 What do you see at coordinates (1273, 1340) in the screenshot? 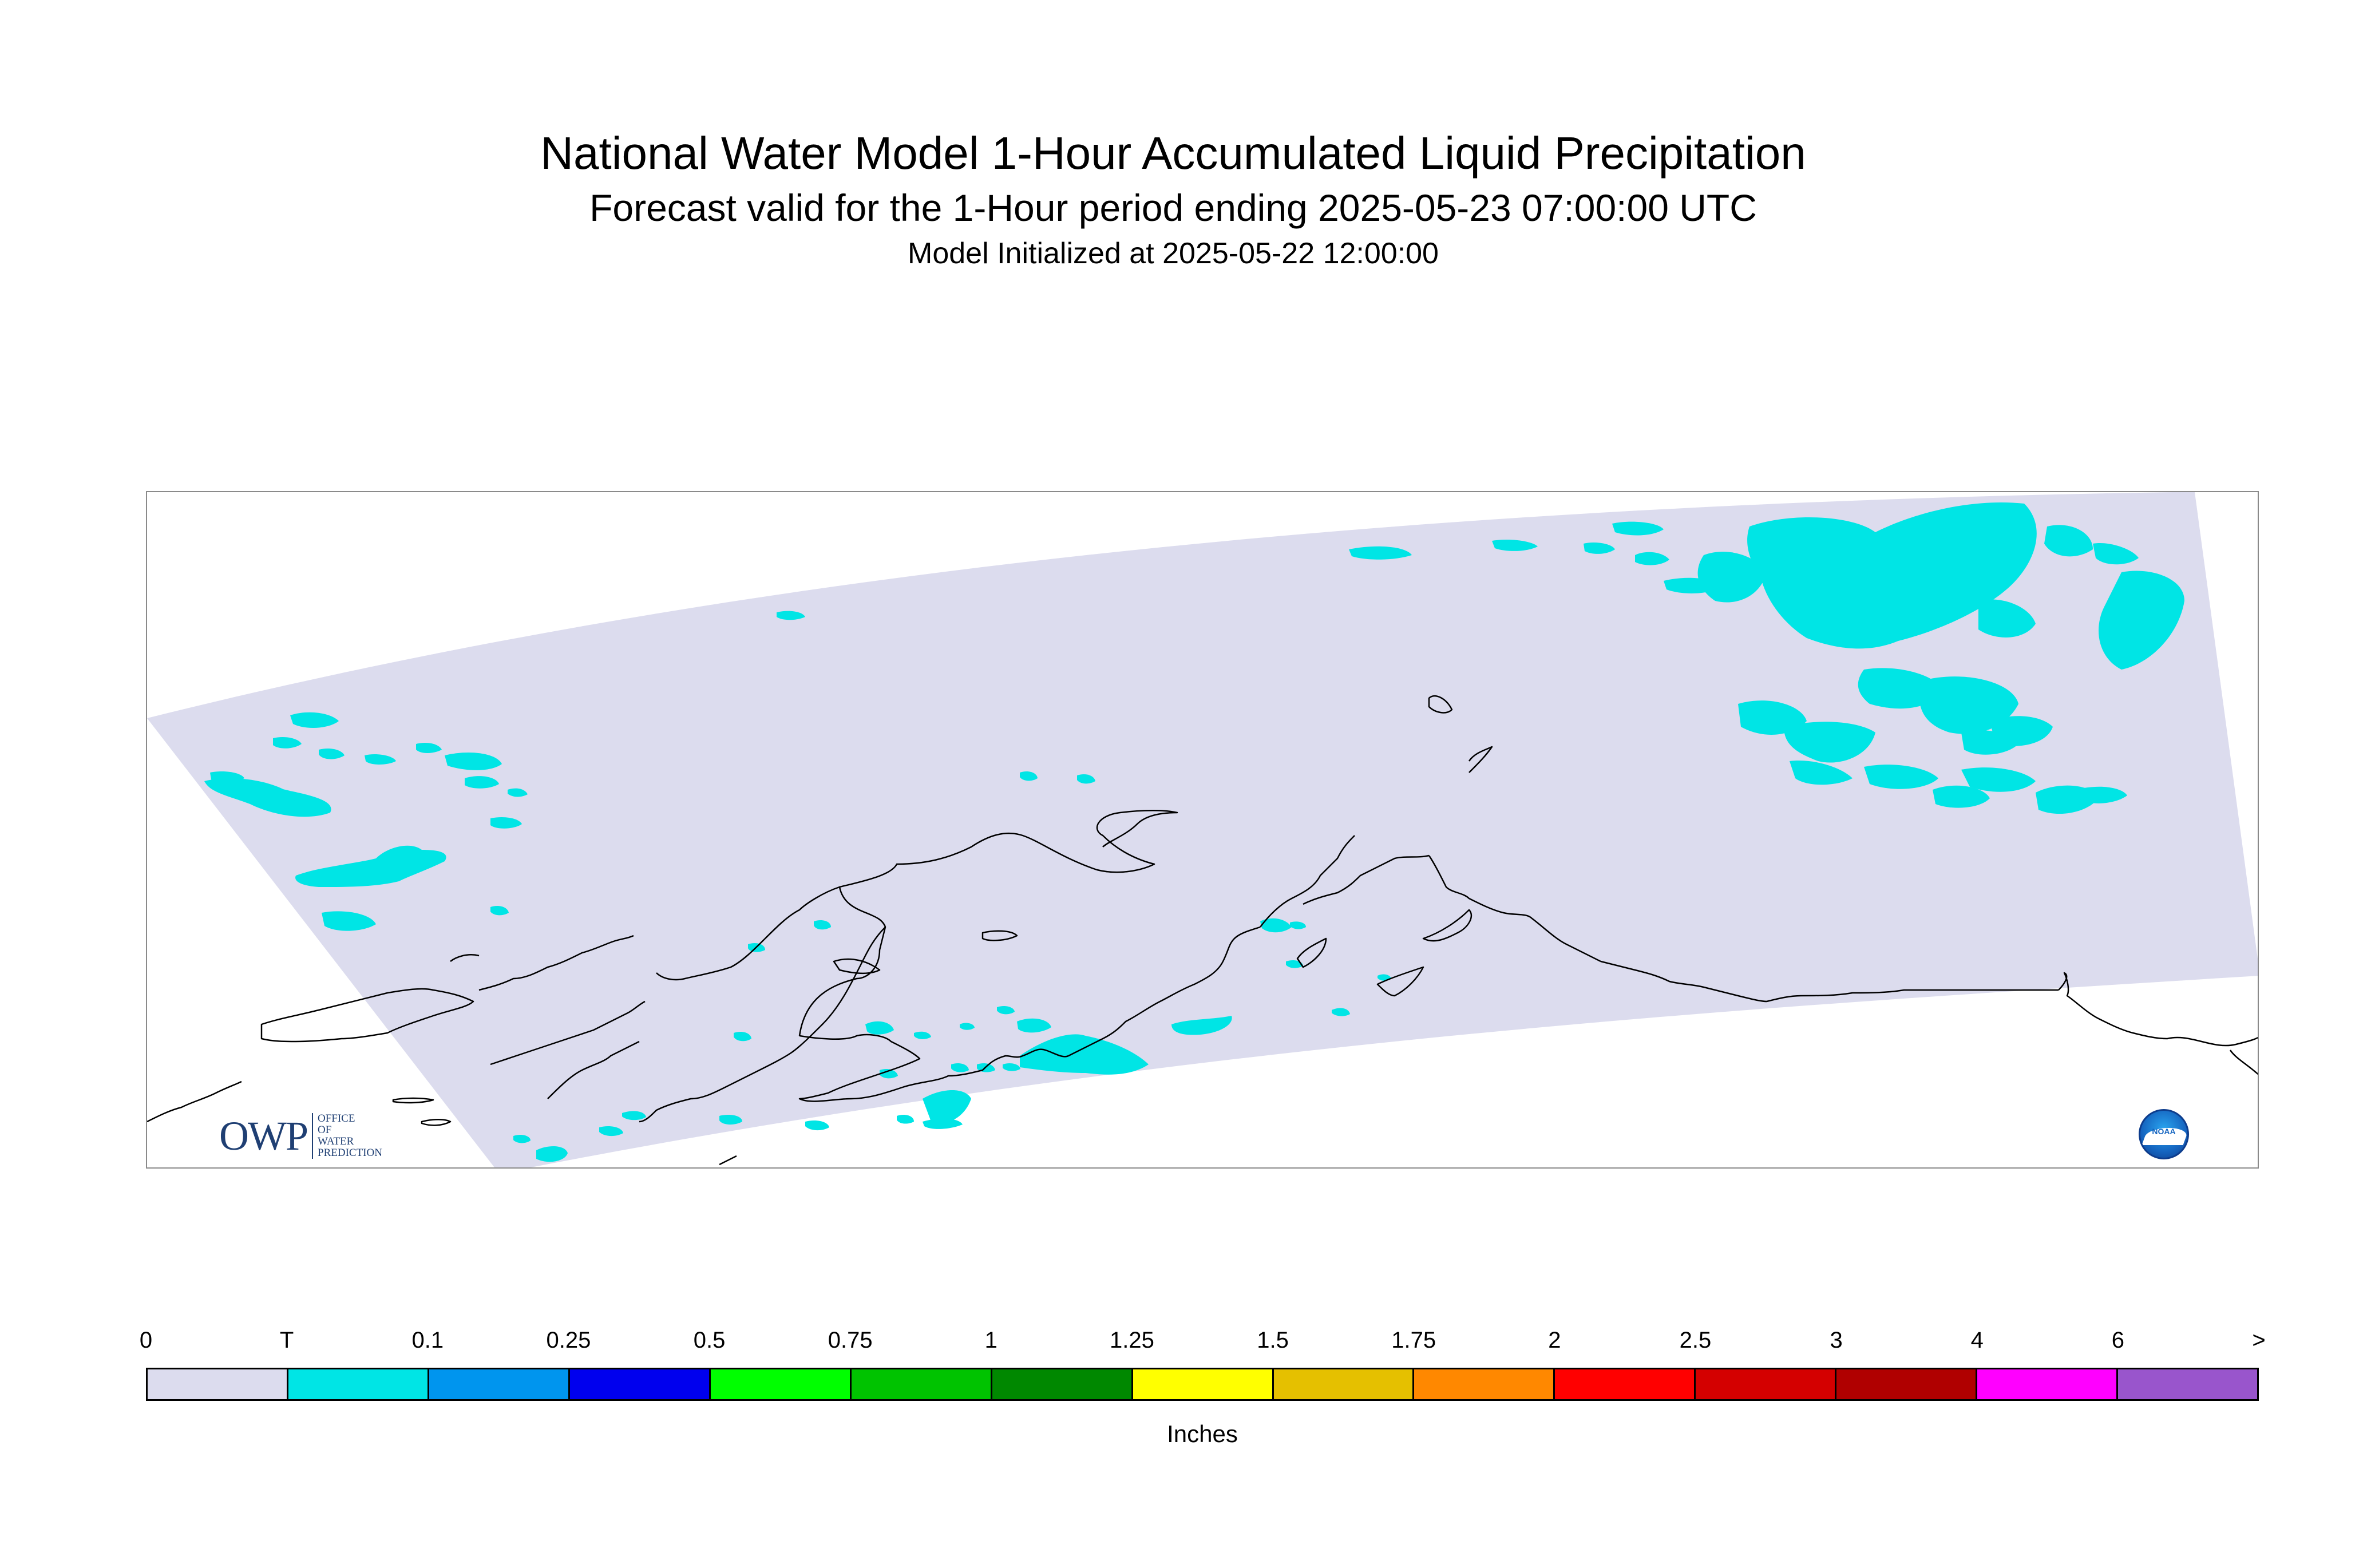
I see `legend-tick-label: 1.5` at bounding box center [1273, 1340].